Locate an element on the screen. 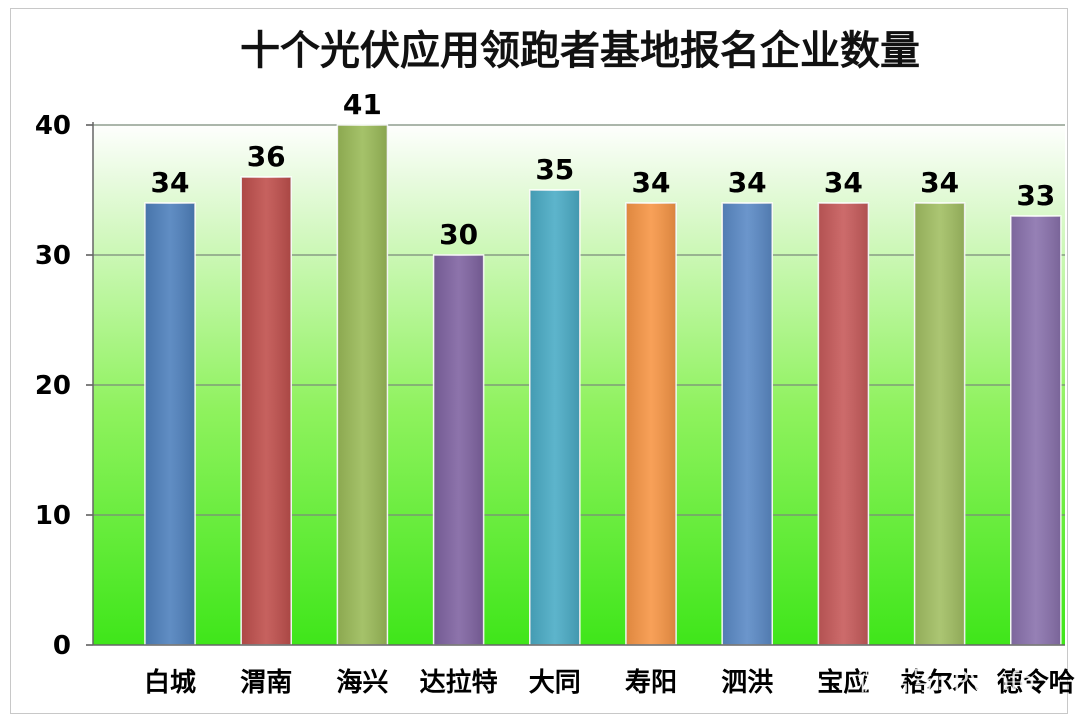  y-tick-label-1: 10 is located at coordinates (53, 516).